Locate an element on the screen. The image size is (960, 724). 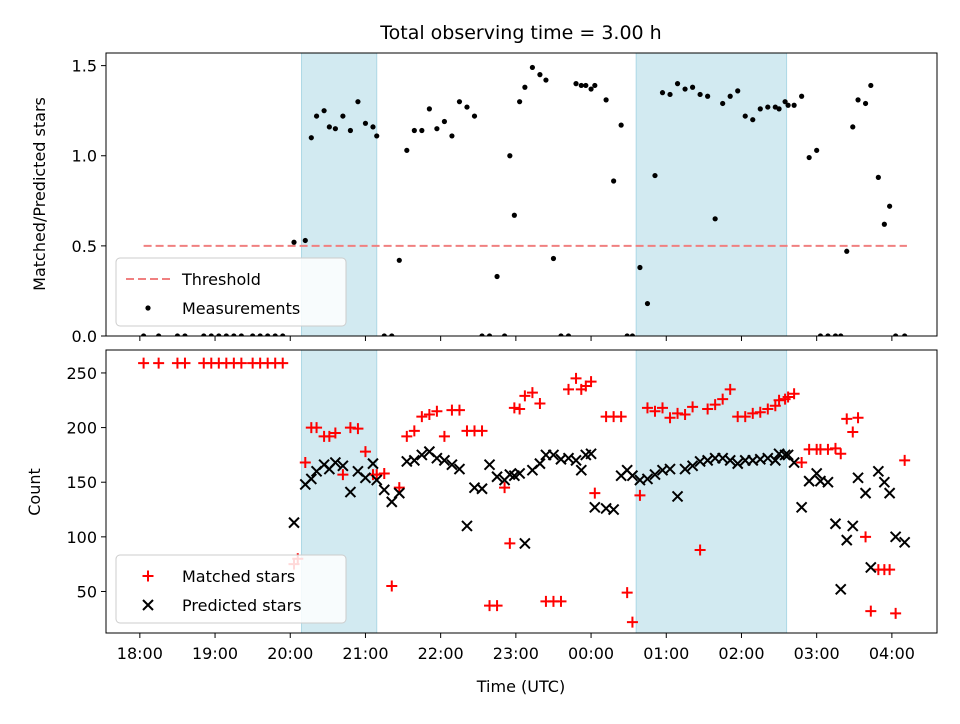
y-tick-label: 0.0 is located at coordinates (84, 336).